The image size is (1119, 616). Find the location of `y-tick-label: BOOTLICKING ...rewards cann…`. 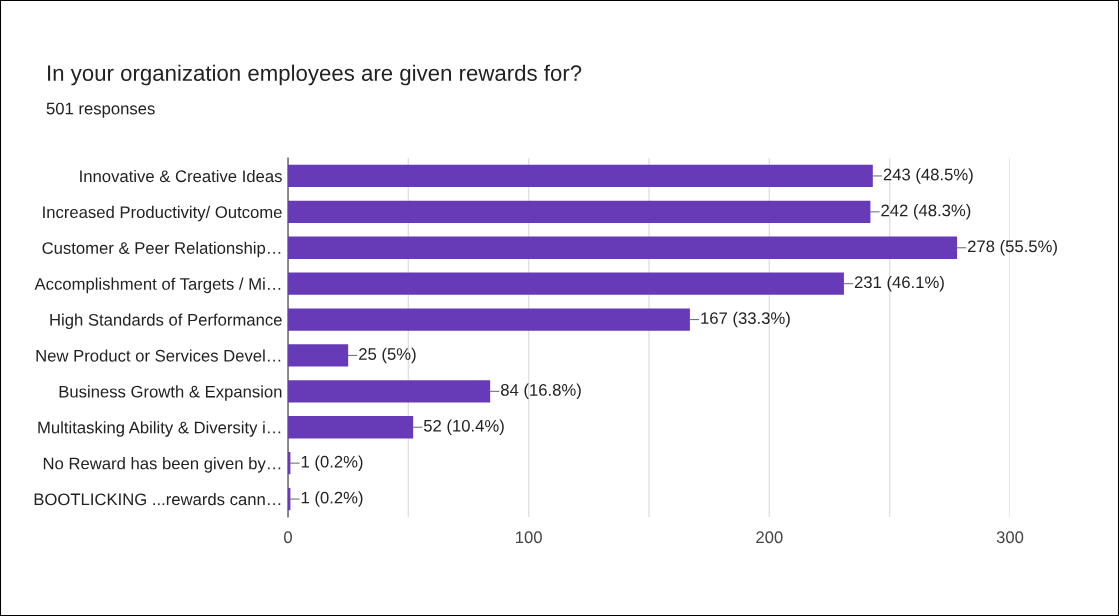

y-tick-label: BOOTLICKING ...rewards cann… is located at coordinates (157, 499).